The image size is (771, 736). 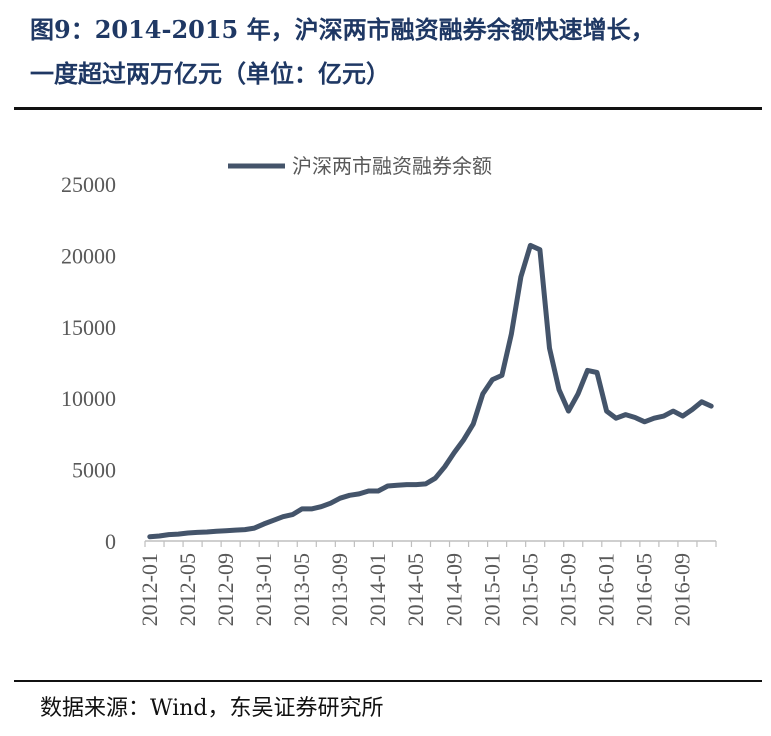 What do you see at coordinates (682, 589) in the screenshot?
I see `x-tick-label: 2016-09` at bounding box center [682, 589].